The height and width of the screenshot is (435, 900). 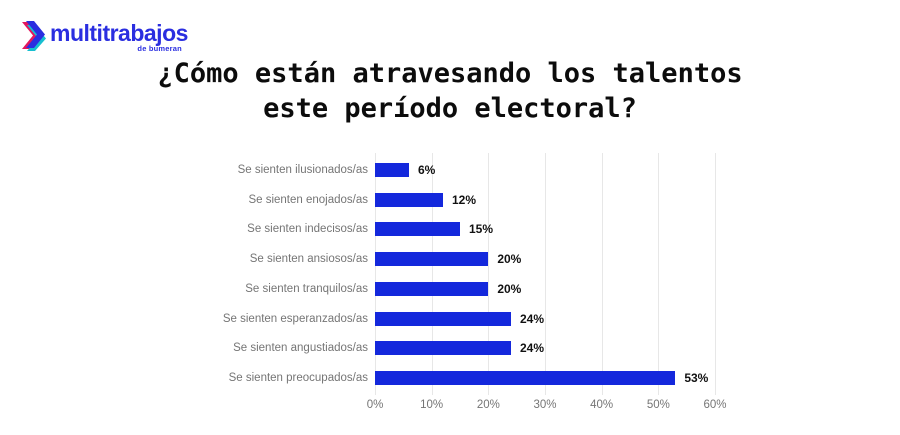 I want to click on bar-value-label: 15%, so click(x=481, y=229).